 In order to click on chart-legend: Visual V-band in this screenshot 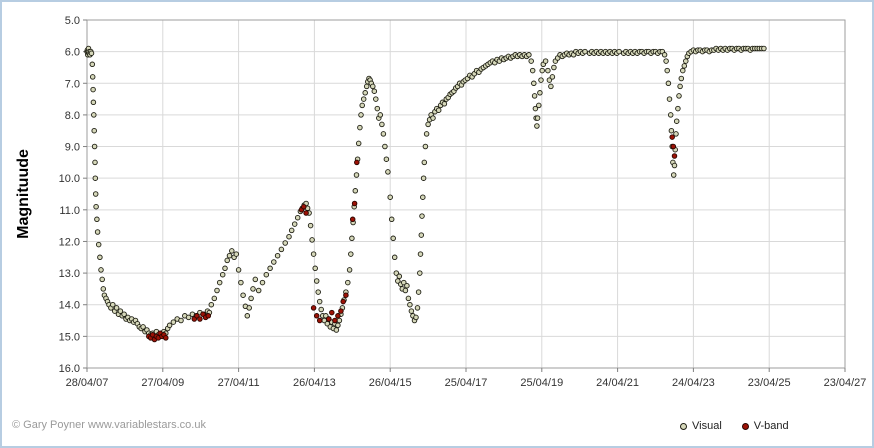, I will do `click(734, 426)`.